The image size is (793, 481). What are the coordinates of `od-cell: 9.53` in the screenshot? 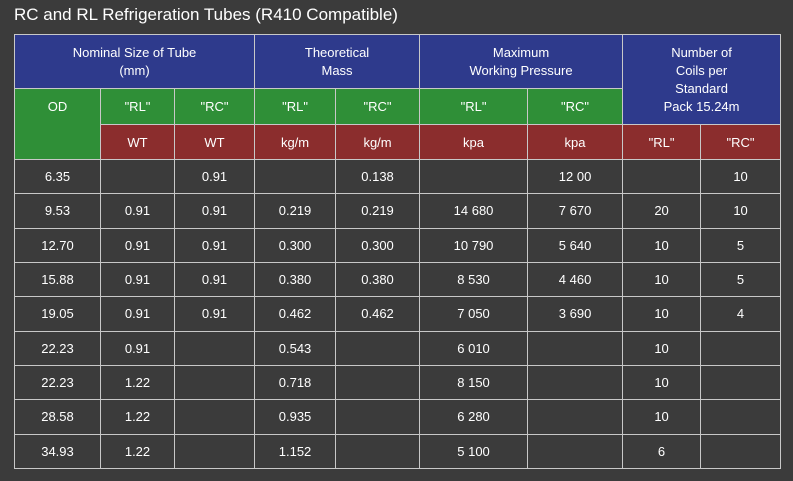 It's located at (57, 211).